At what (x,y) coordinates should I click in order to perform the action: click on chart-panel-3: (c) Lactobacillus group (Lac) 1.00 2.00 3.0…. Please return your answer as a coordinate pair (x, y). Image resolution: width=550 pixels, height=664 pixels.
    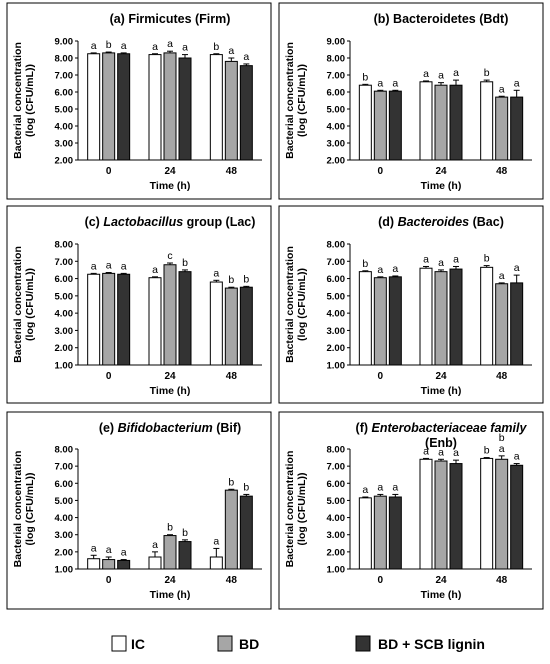
    Looking at the image, I should click on (139, 304).